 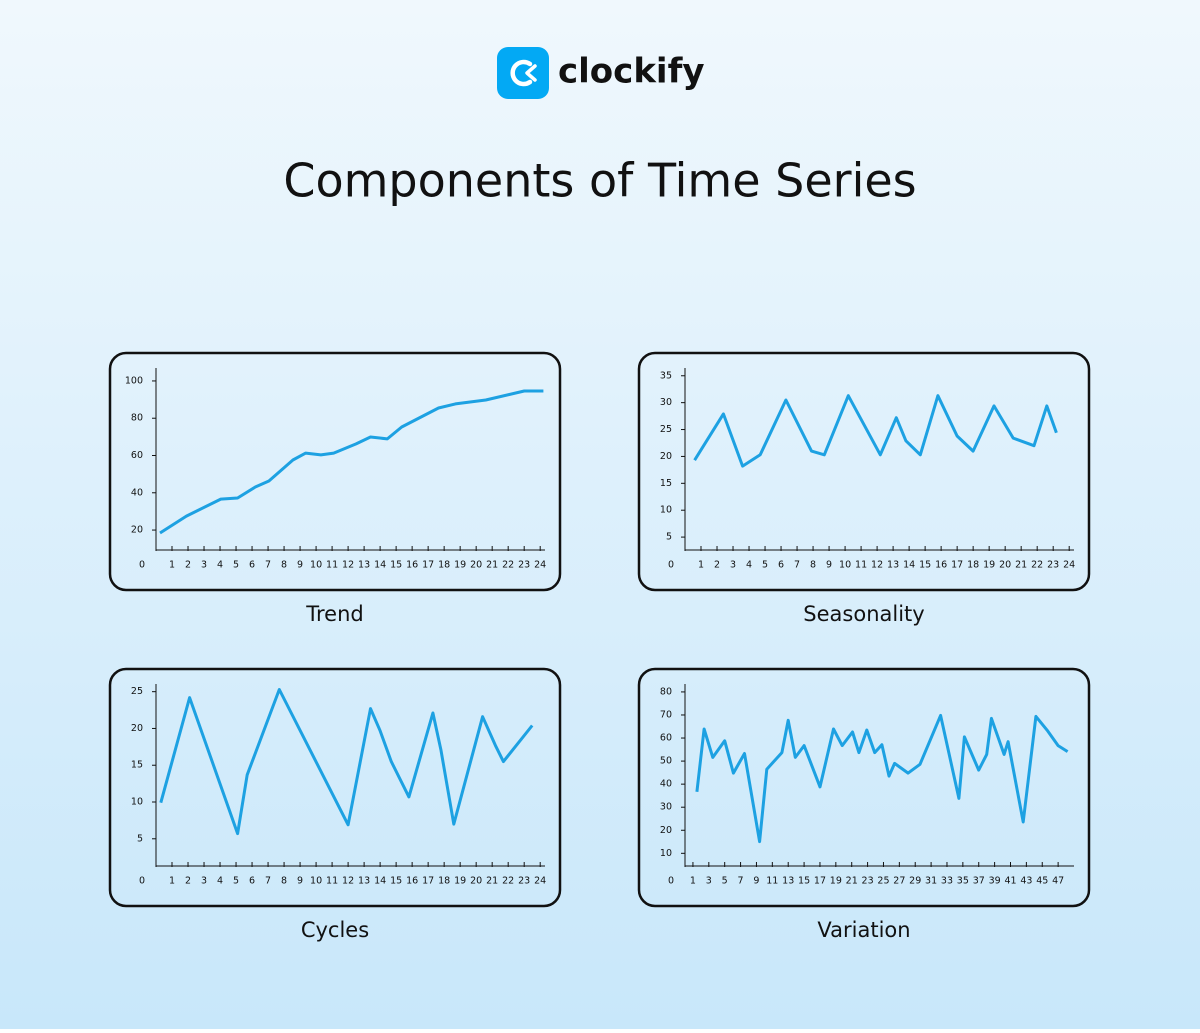 What do you see at coordinates (666, 429) in the screenshot?
I see `y-tick-label: 25` at bounding box center [666, 429].